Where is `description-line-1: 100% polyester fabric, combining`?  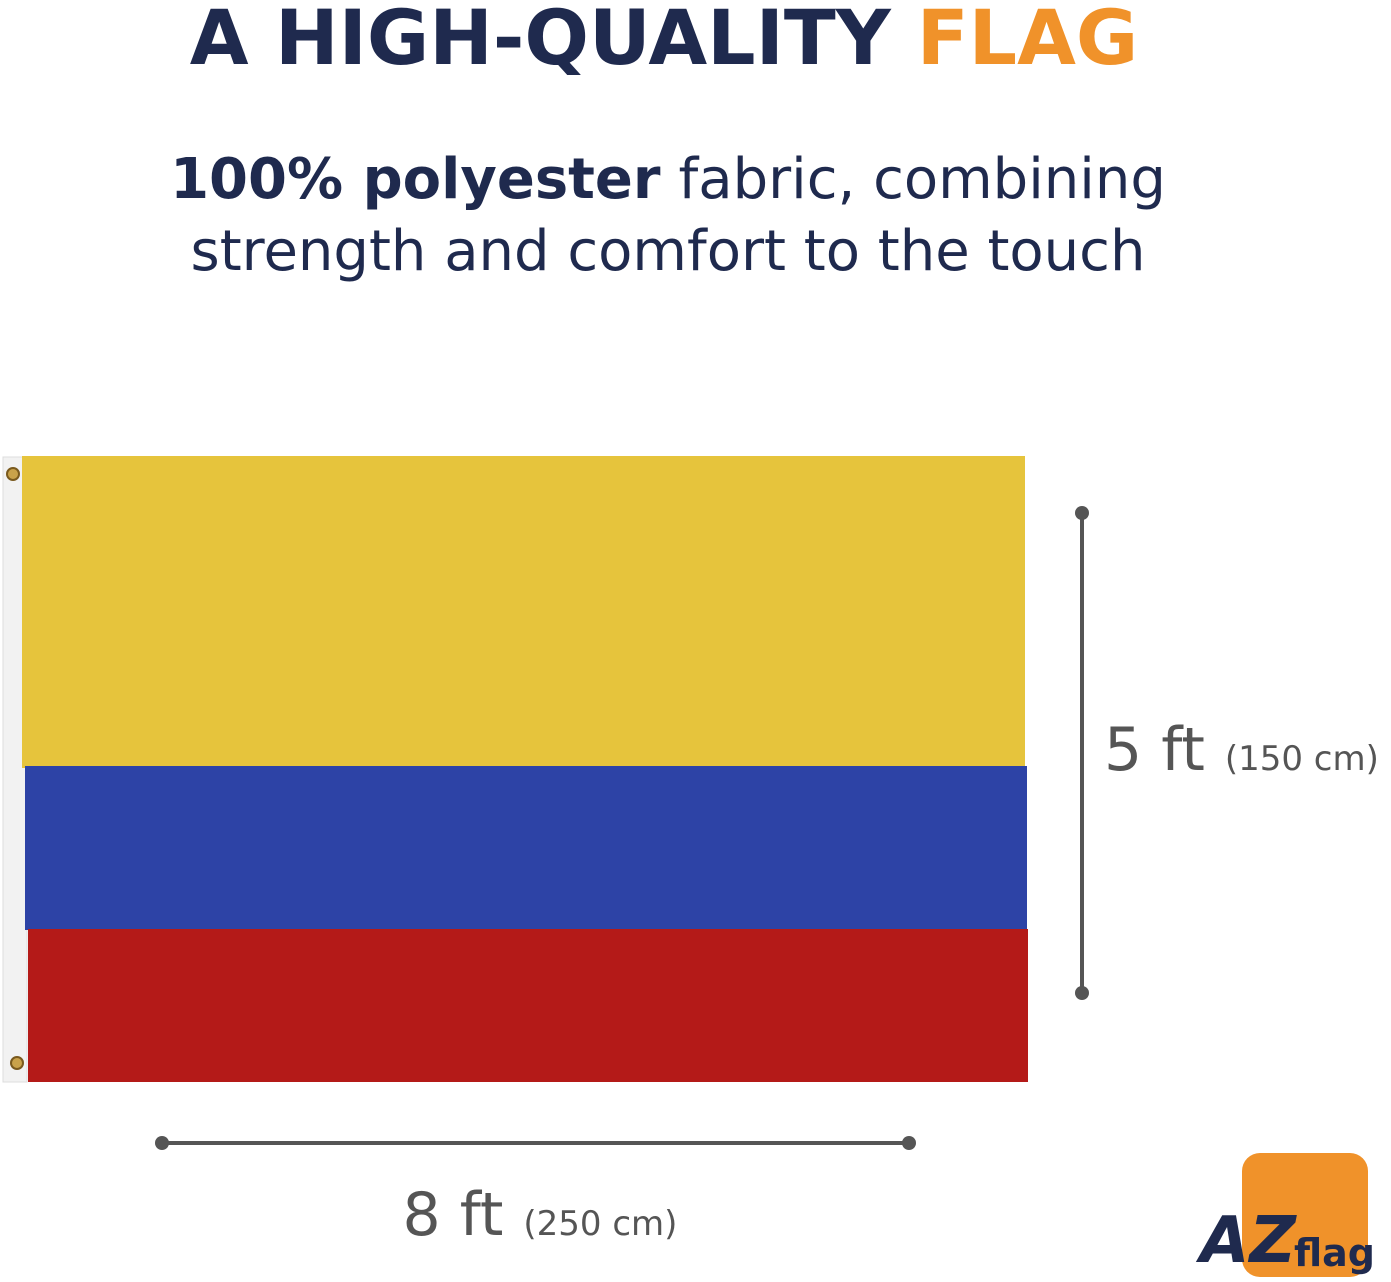 description-line-1: 100% polyester fabric, combining is located at coordinates (668, 179).